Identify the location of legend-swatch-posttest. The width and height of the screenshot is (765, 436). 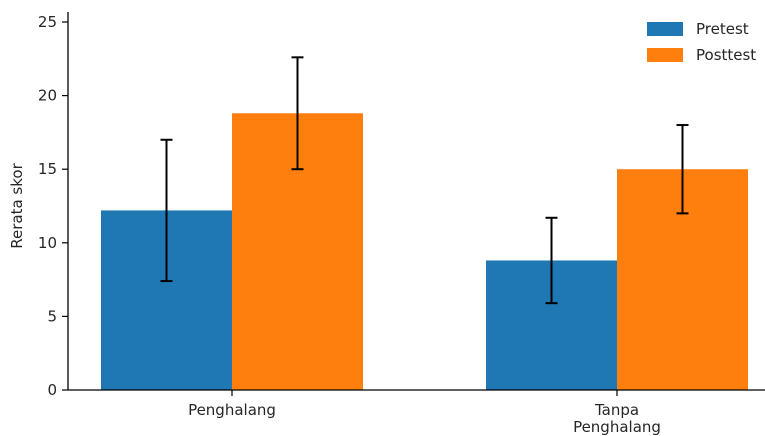
(665, 55).